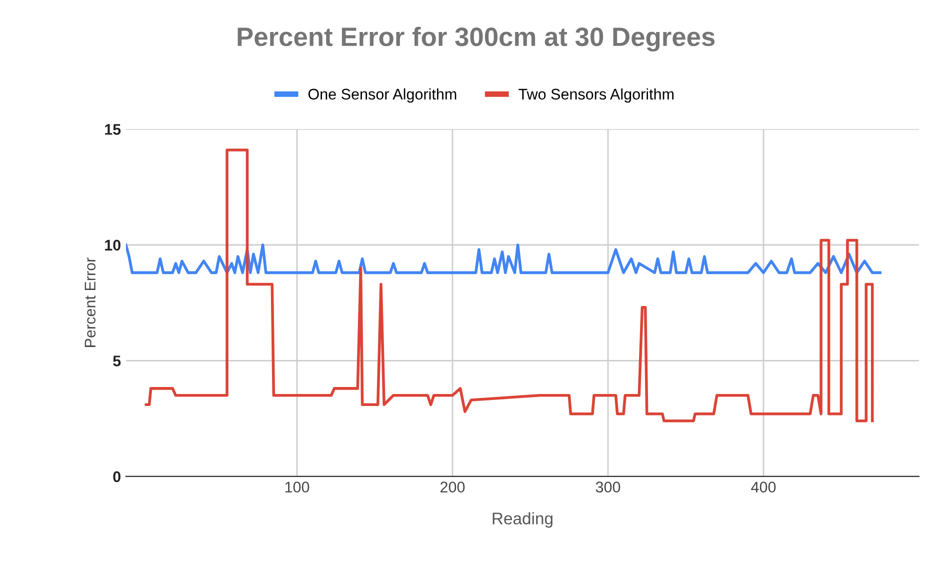  I want to click on chart-title: Percent Error for 300cm at 30 Degrees, so click(476, 39).